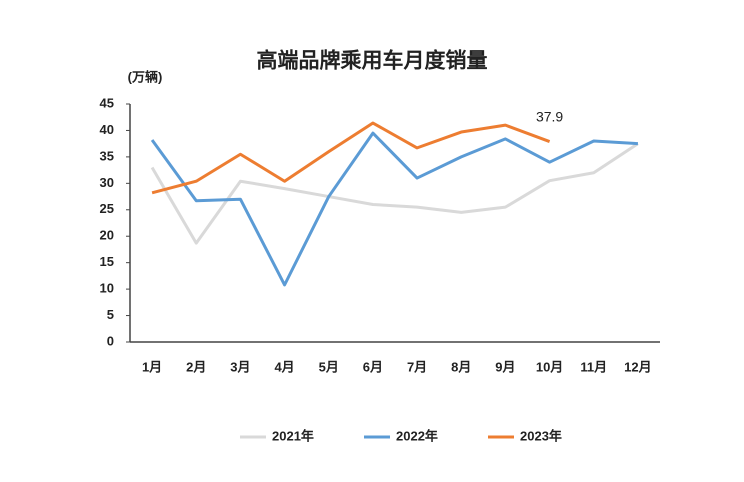  Describe the element at coordinates (107, 102) in the screenshot. I see `y-tick-label: 45` at that location.